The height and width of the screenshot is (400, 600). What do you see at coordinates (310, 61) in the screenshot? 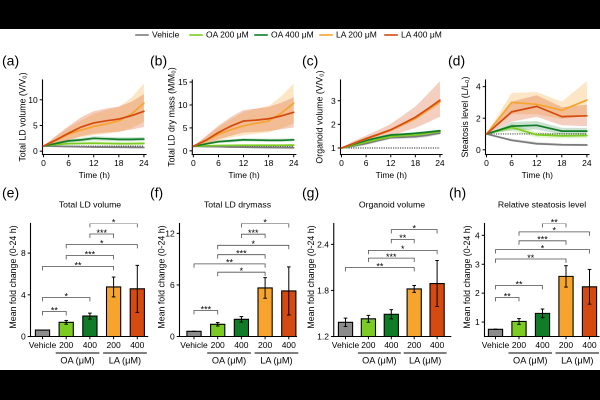
I see `svg-text: (c)` at bounding box center [310, 61].